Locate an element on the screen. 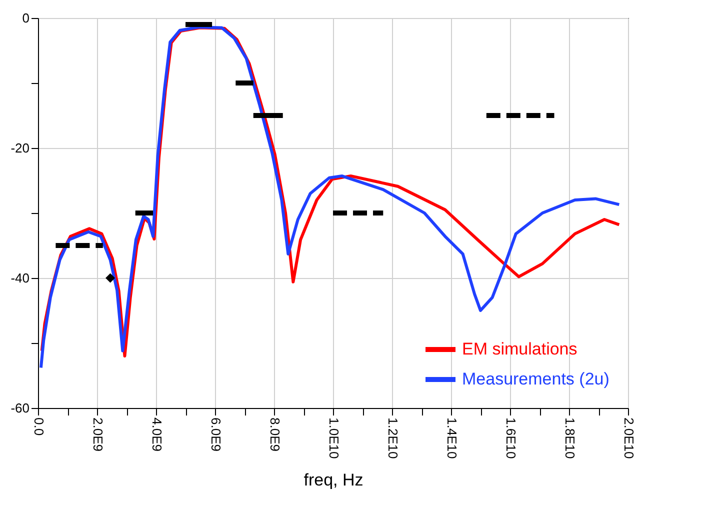 The width and height of the screenshot is (715, 528). y-tick-label: -20 is located at coordinates (20, 148).